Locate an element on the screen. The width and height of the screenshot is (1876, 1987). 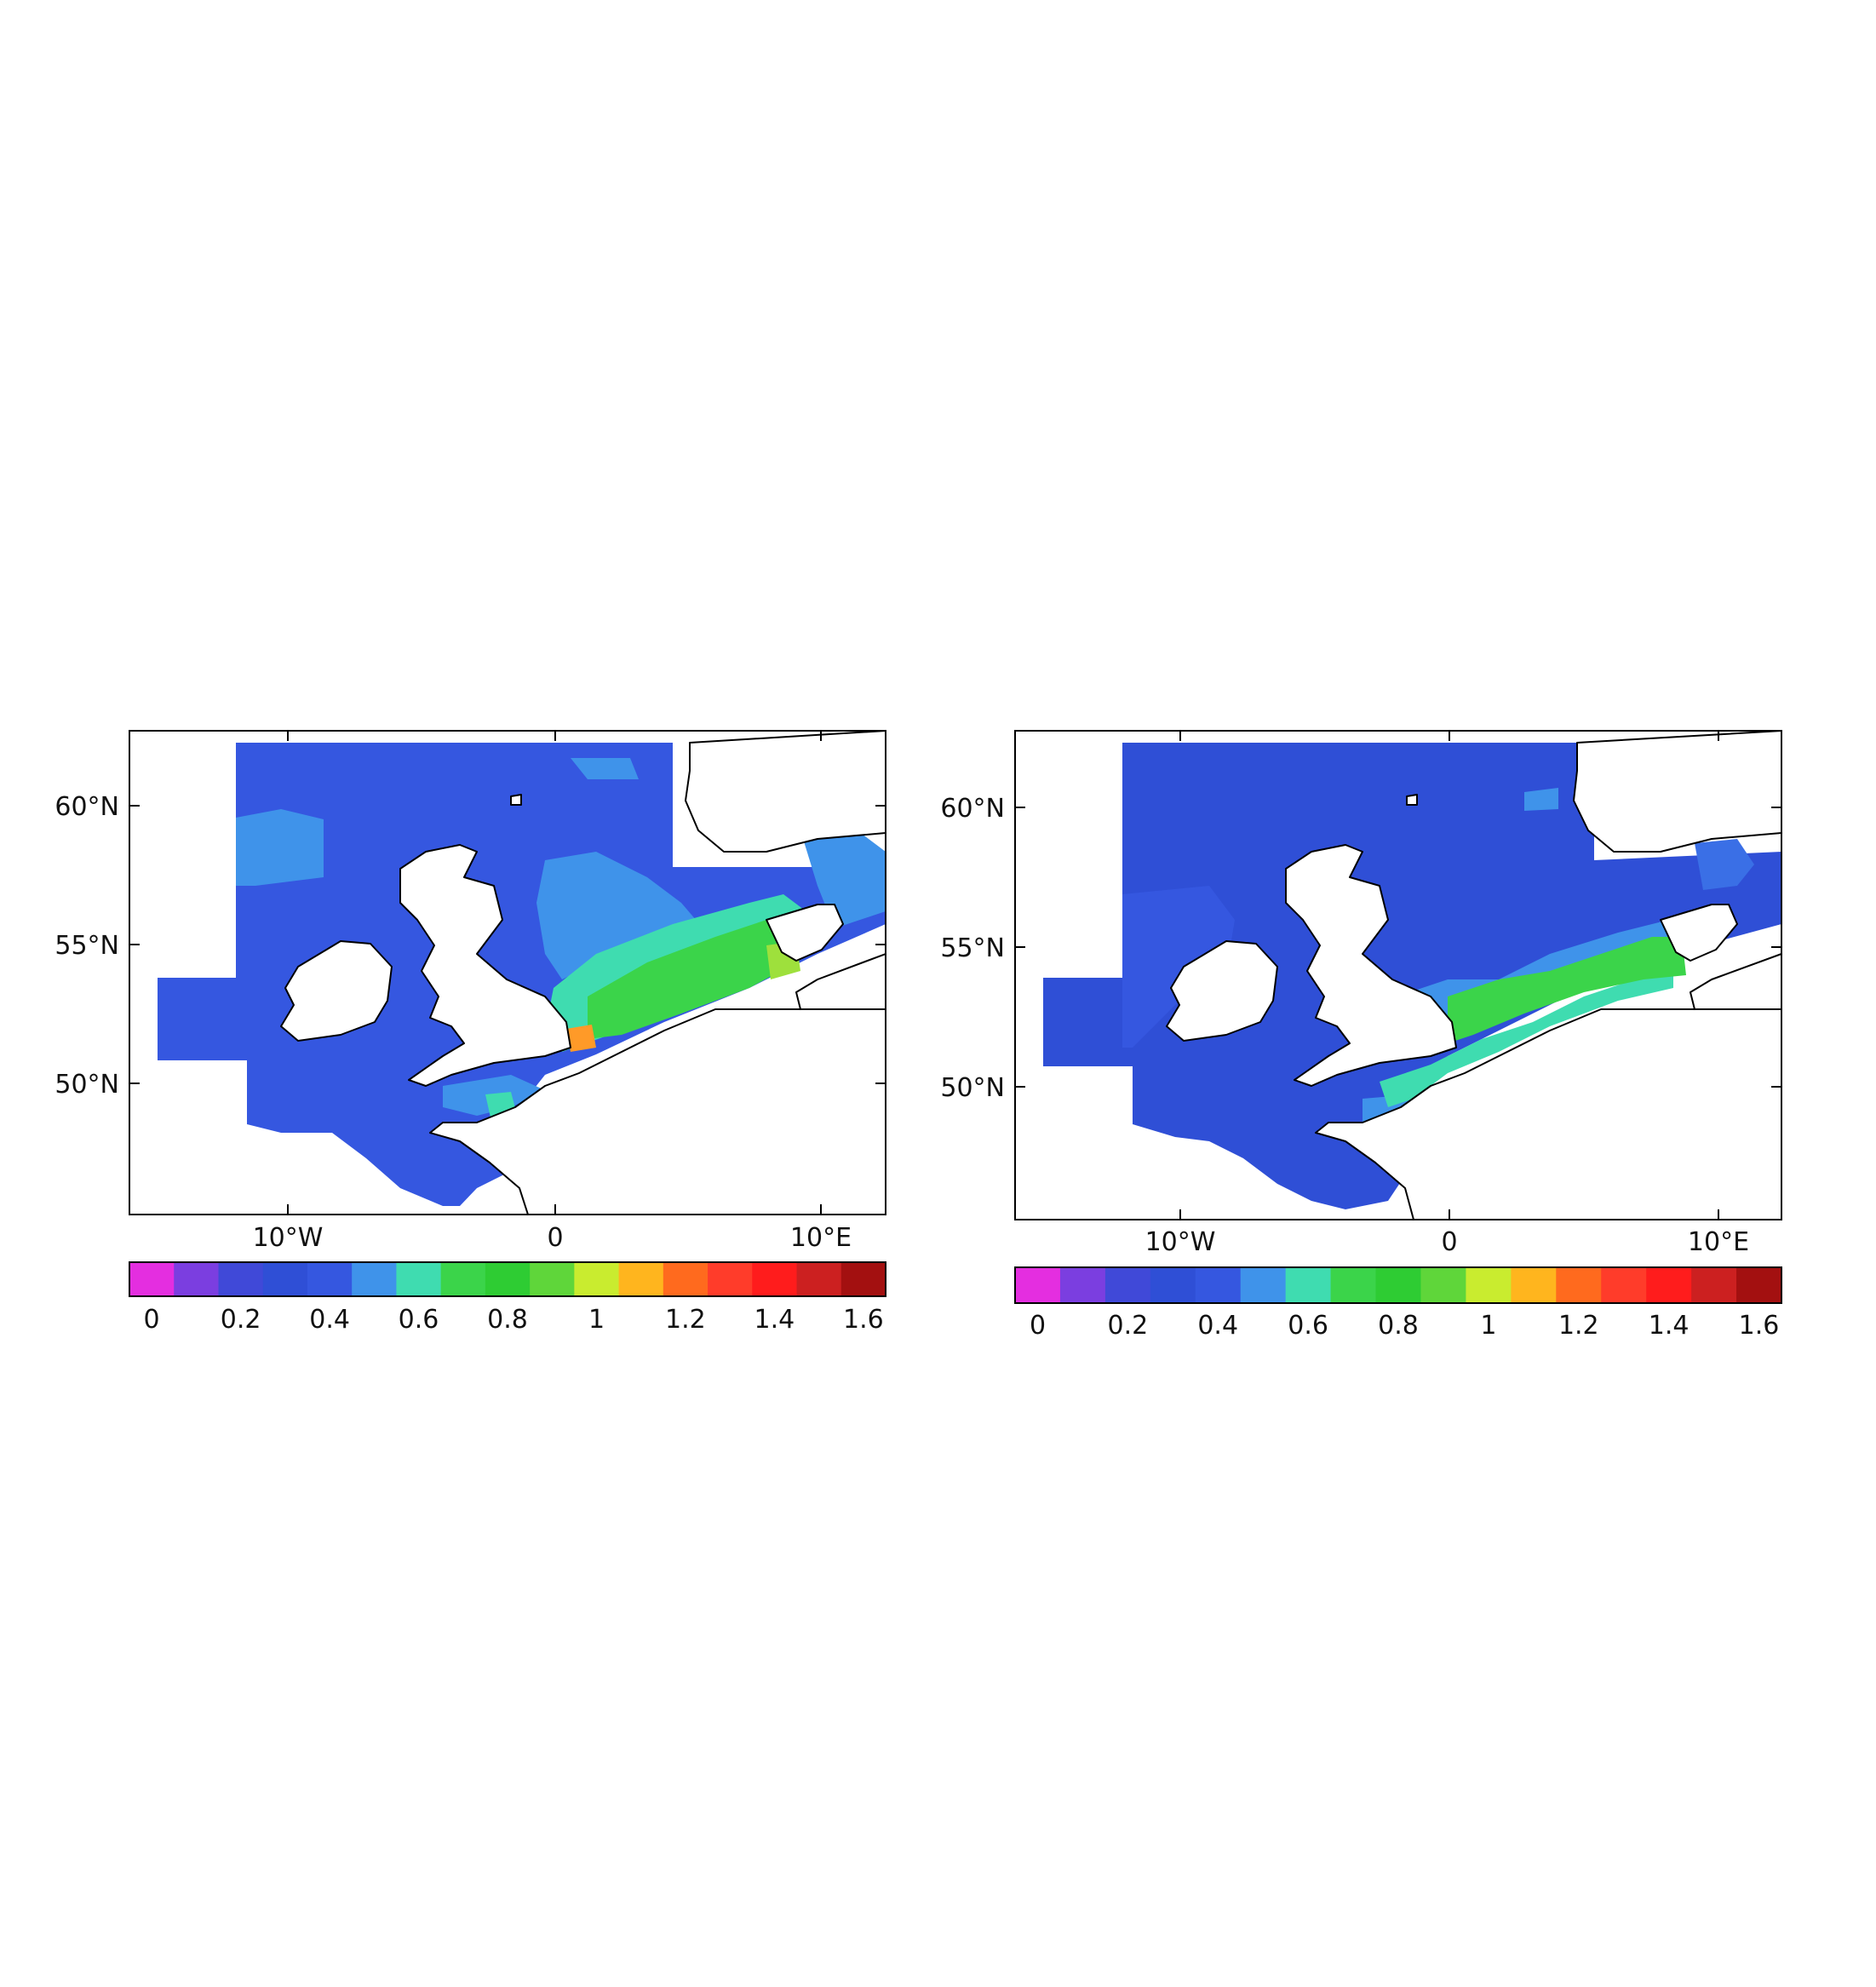
sea-field-teal is located at coordinates (1526, 1039).